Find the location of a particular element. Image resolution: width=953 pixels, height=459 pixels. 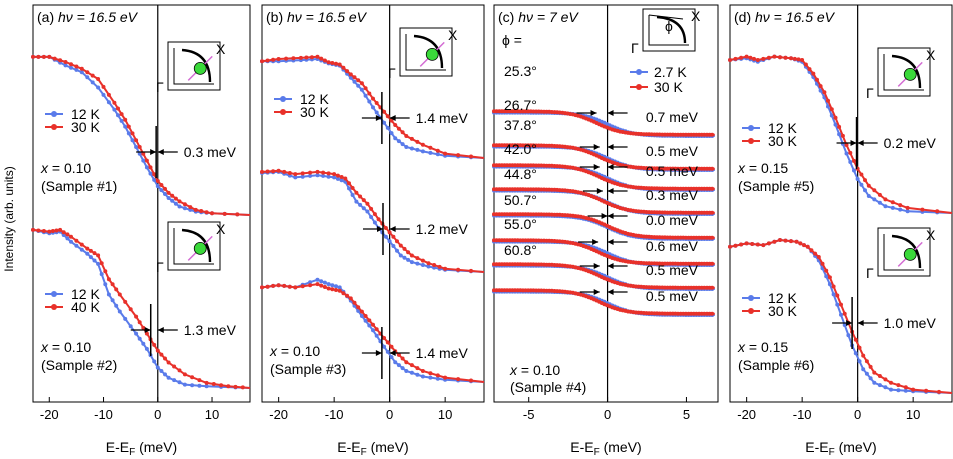

edc-group: 1.4 meV 12 K30 K is located at coordinates (372, 107).